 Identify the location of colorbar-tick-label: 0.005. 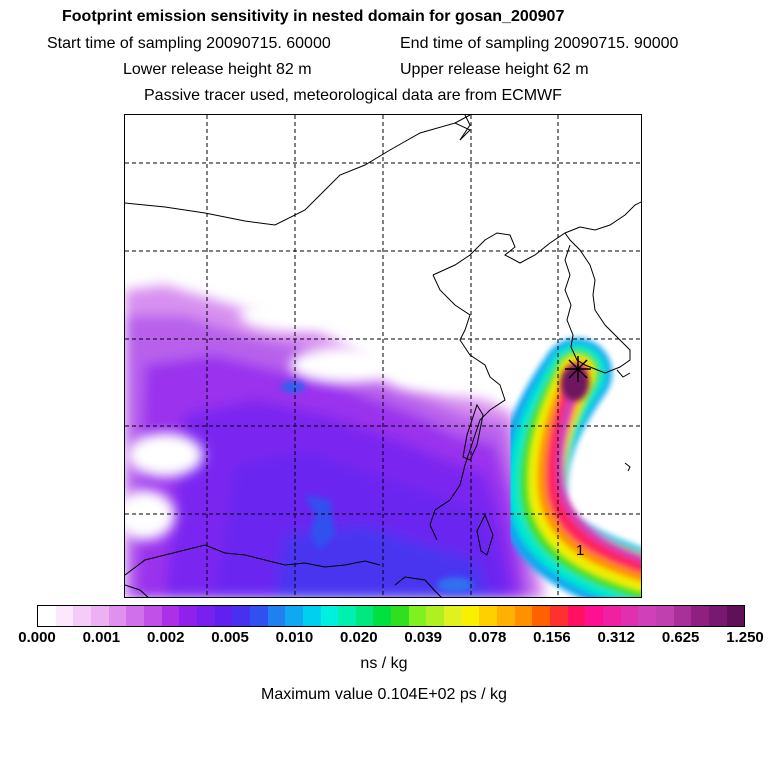
(230, 637).